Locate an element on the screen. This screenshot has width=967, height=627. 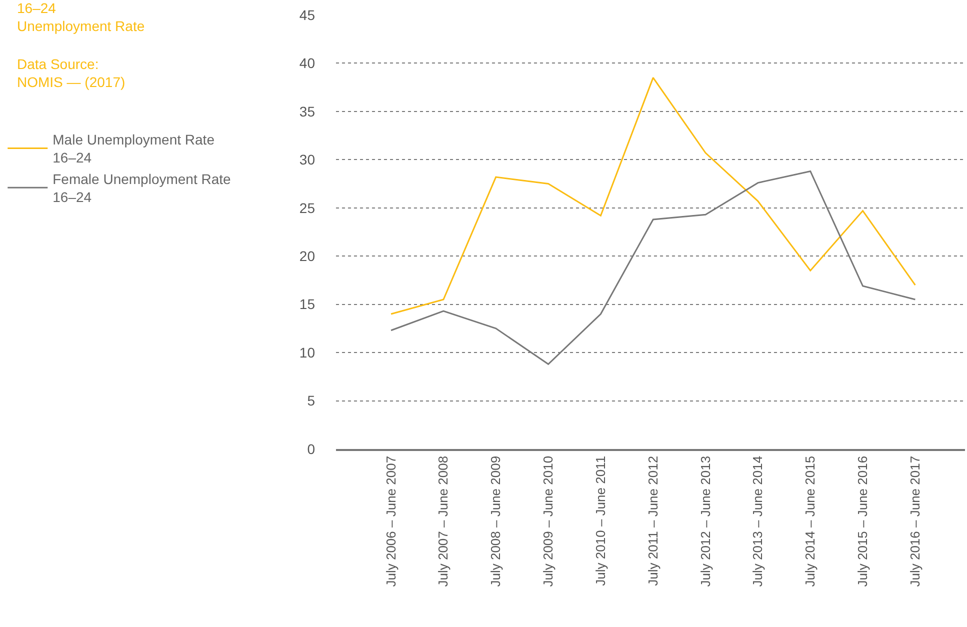
x-tick-label: July 2015 – June 2016 is located at coordinates (862, 521).